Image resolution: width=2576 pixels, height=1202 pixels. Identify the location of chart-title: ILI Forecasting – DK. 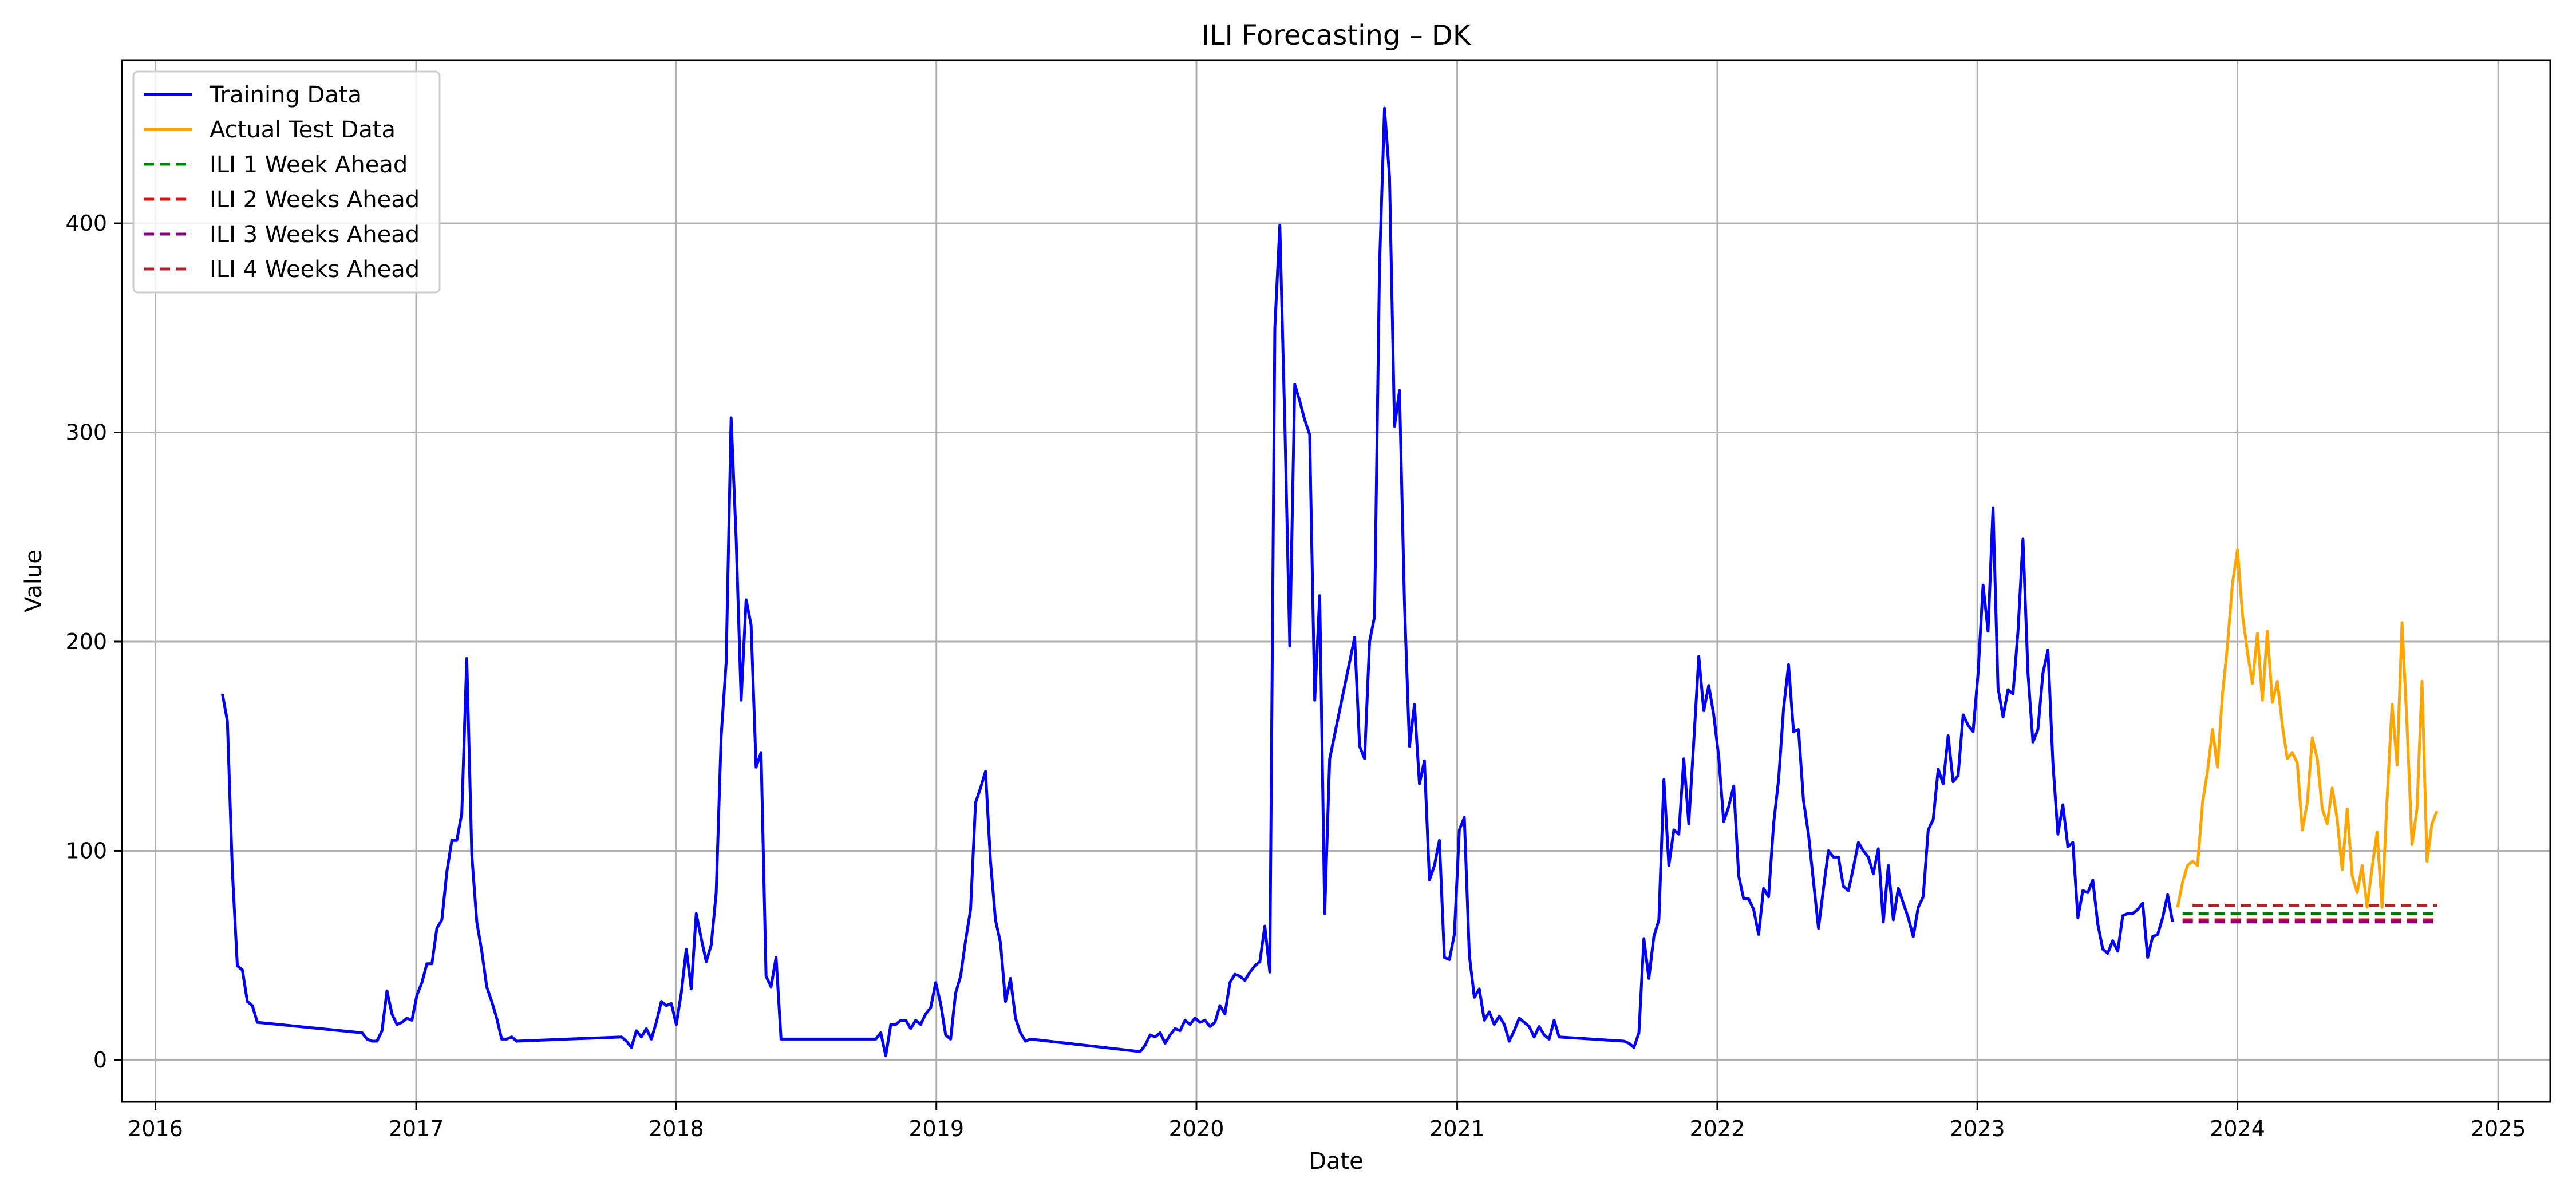
(1337, 35).